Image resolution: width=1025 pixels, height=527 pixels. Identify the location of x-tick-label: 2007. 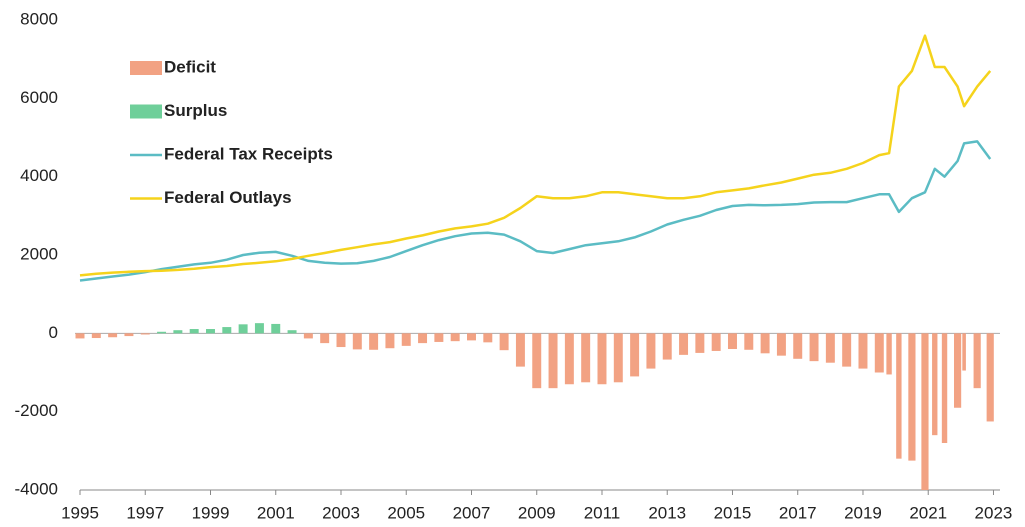
(472, 512).